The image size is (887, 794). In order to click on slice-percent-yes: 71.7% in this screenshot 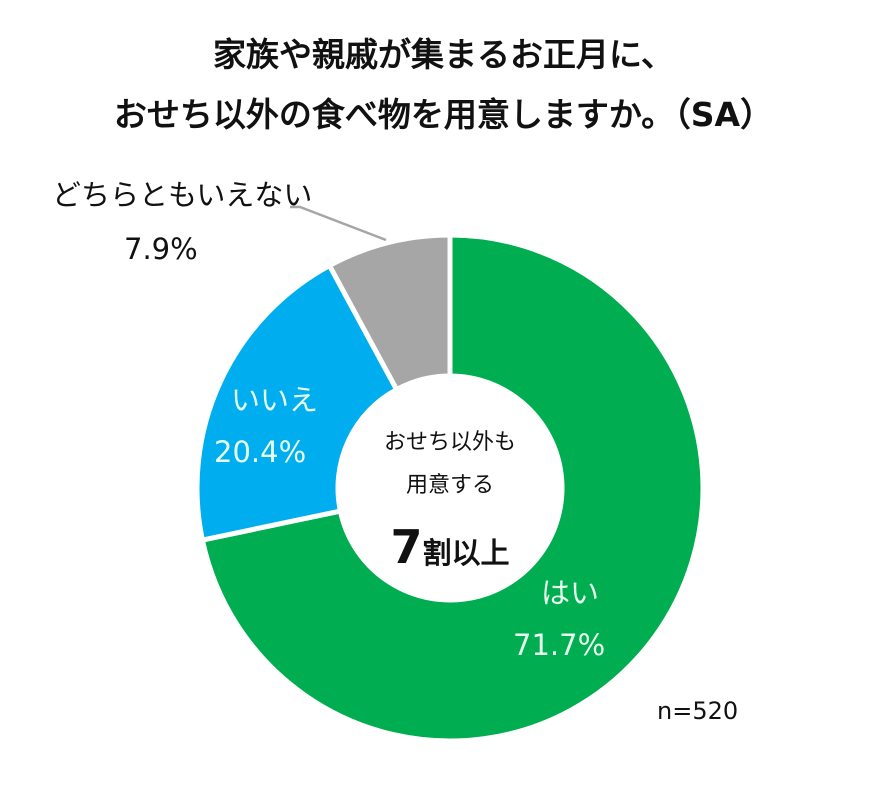, I will do `click(559, 645)`.